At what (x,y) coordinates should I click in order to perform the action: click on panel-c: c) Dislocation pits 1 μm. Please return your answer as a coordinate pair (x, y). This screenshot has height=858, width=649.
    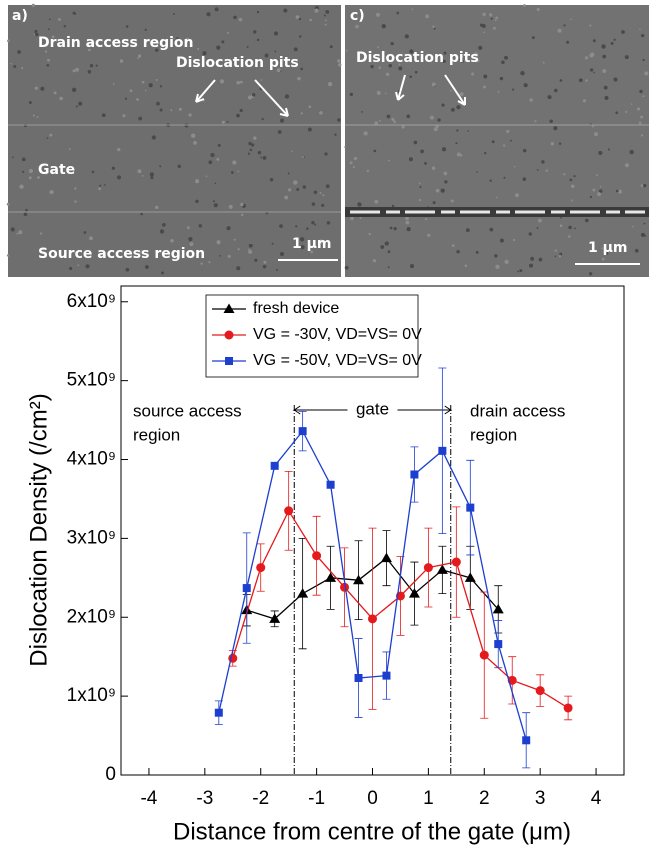
    Looking at the image, I should click on (496, 140).